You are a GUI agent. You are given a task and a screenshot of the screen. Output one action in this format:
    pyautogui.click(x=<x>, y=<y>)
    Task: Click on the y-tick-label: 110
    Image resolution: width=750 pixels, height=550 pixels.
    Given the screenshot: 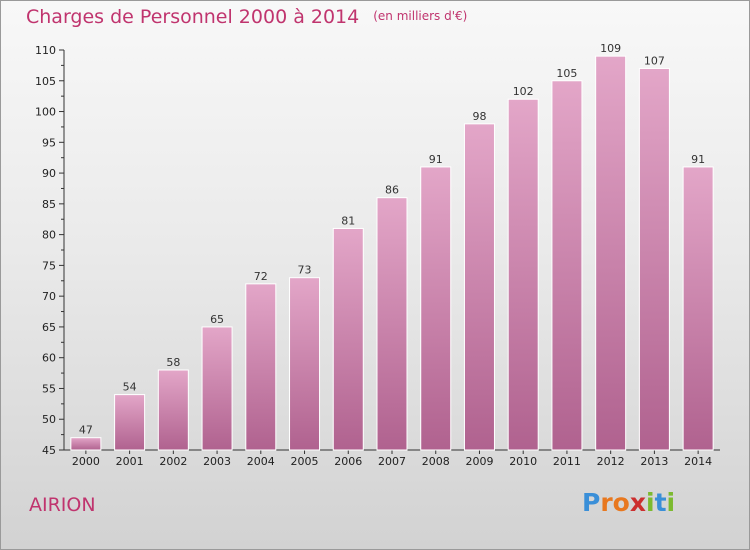 What is the action you would take?
    pyautogui.click(x=45, y=50)
    